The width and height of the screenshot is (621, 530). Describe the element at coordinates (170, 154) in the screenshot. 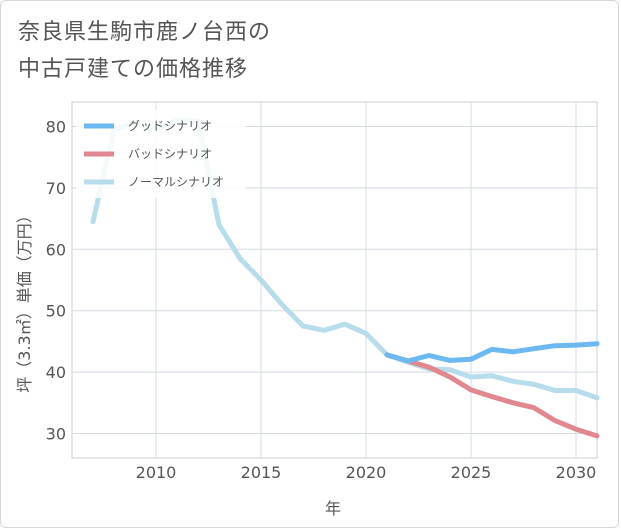

I see `legend-label: バッドシナリオ` at that location.